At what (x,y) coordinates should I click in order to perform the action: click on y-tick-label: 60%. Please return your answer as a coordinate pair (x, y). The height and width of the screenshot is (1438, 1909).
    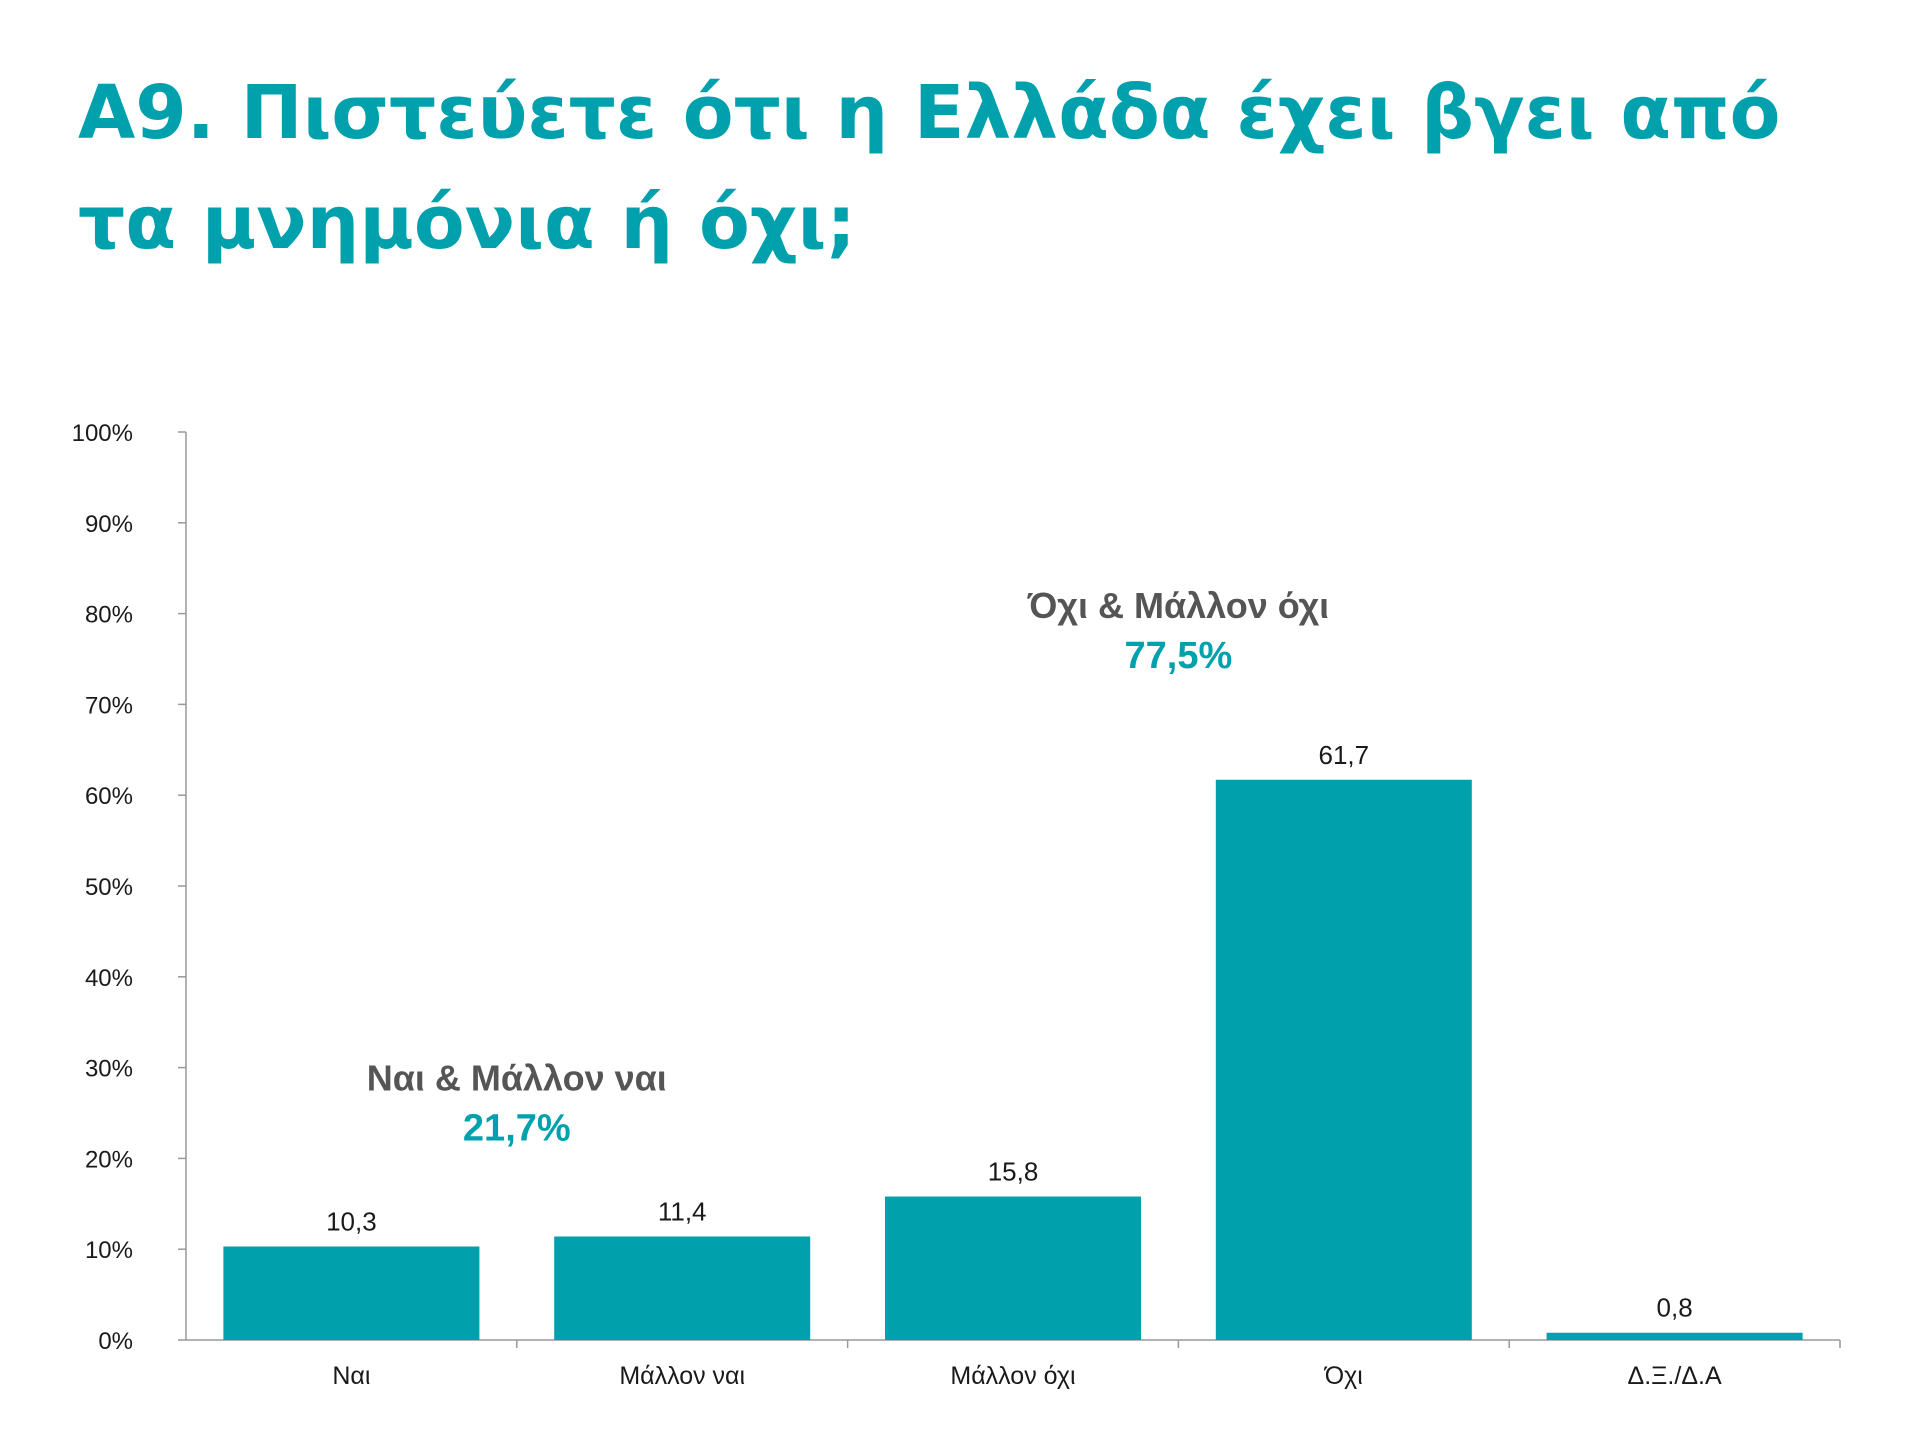
    Looking at the image, I should click on (109, 796).